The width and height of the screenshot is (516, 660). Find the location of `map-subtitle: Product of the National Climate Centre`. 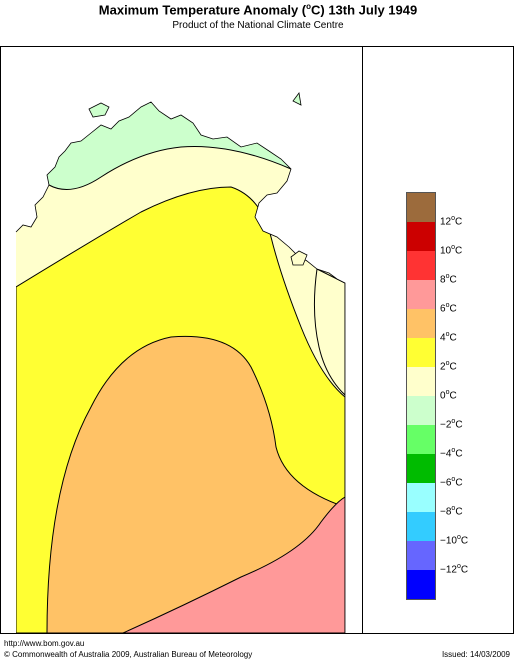

map-subtitle: Product of the National Climate Centre is located at coordinates (258, 25).